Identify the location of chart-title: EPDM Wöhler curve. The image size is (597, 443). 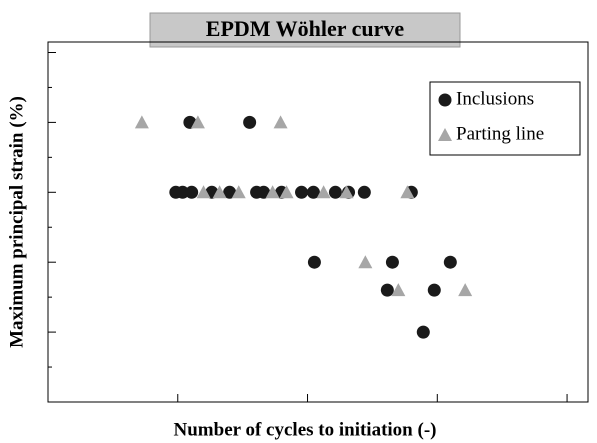
(305, 28).